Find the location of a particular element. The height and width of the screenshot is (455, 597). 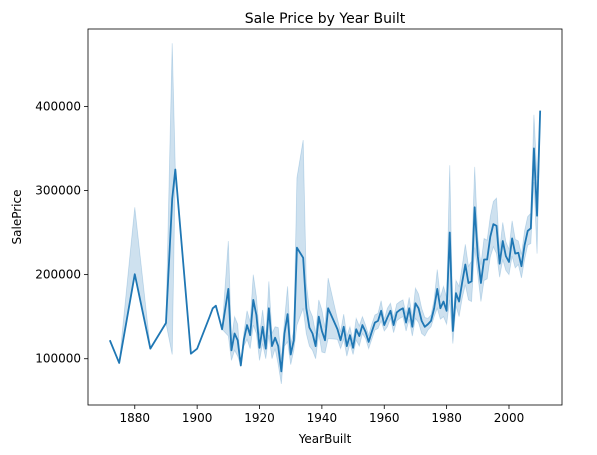

x-axis-label: YearBuilt is located at coordinates (325, 439).